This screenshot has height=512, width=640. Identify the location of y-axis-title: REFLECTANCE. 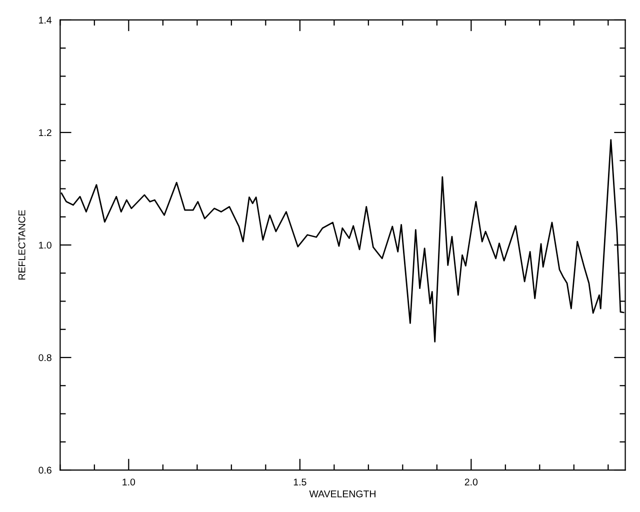
(22, 245).